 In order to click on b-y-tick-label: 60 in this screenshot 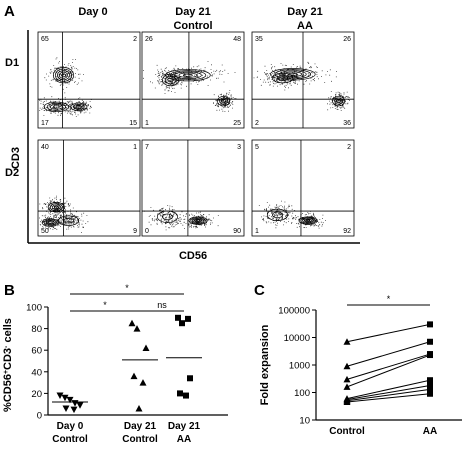, I will do `click(36, 351)`.